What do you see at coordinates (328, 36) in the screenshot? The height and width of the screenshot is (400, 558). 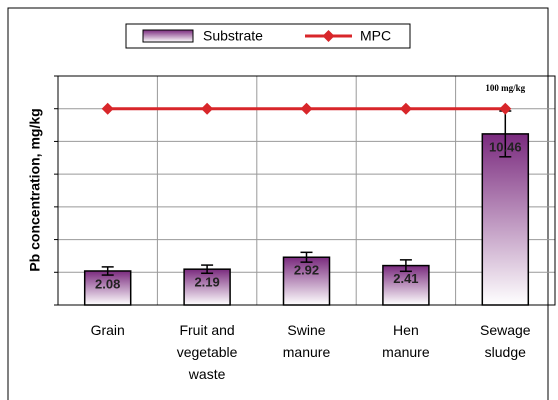 I see `legend-marker` at bounding box center [328, 36].